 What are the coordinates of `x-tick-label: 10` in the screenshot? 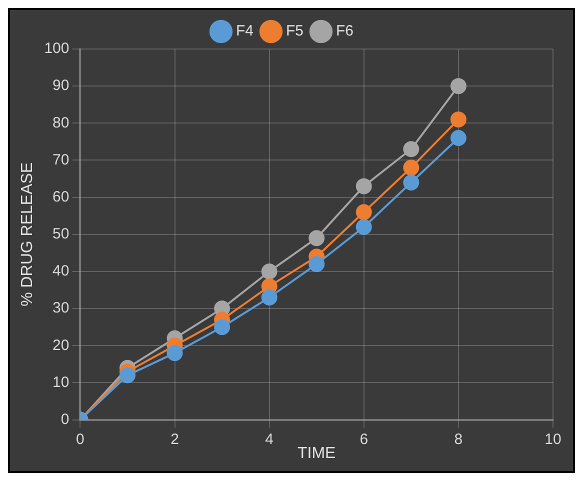 It's located at (553, 439).